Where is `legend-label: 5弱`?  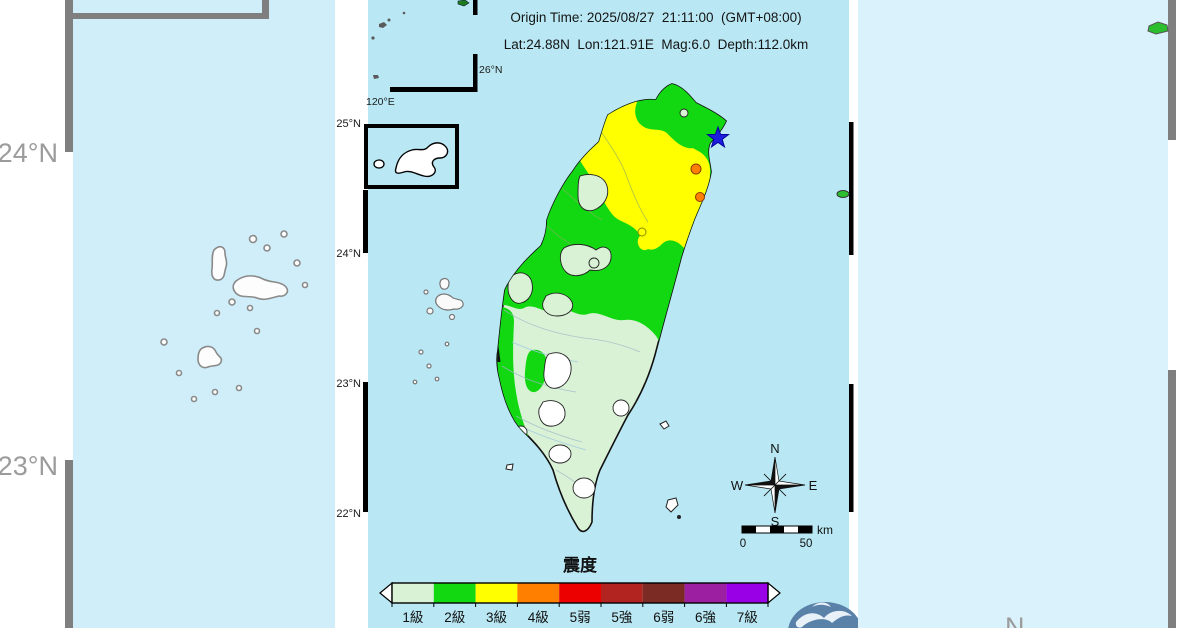 legend-label: 5弱 is located at coordinates (580, 617).